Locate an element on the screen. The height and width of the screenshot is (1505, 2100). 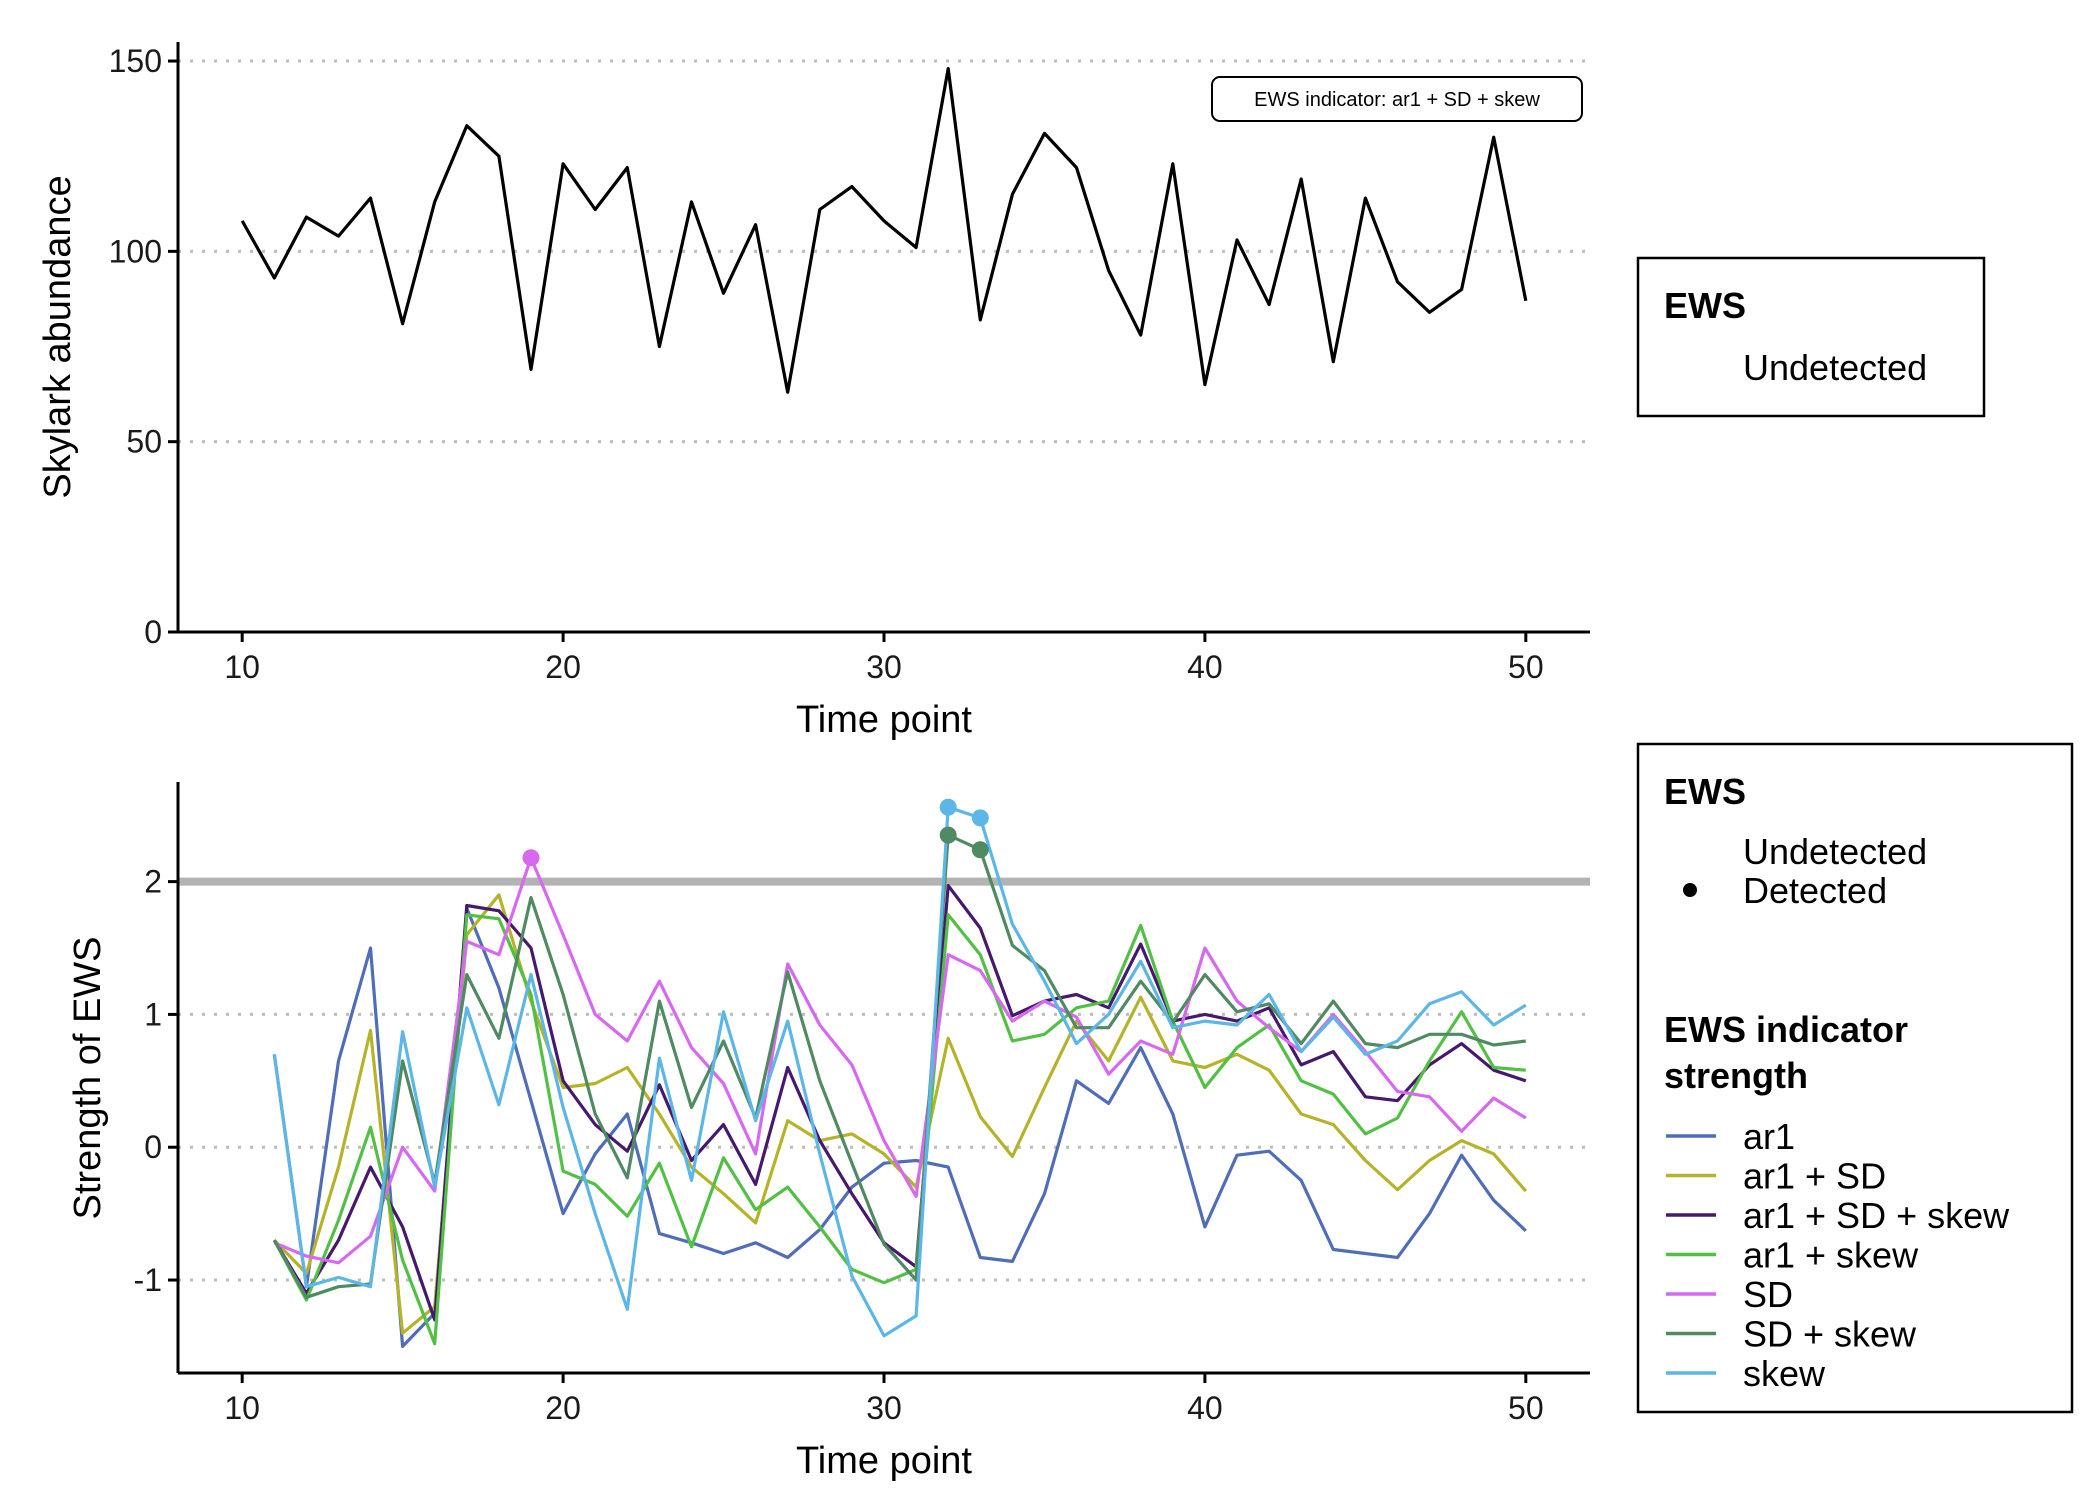
top-x-tick-label: 40 is located at coordinates (1205, 667).